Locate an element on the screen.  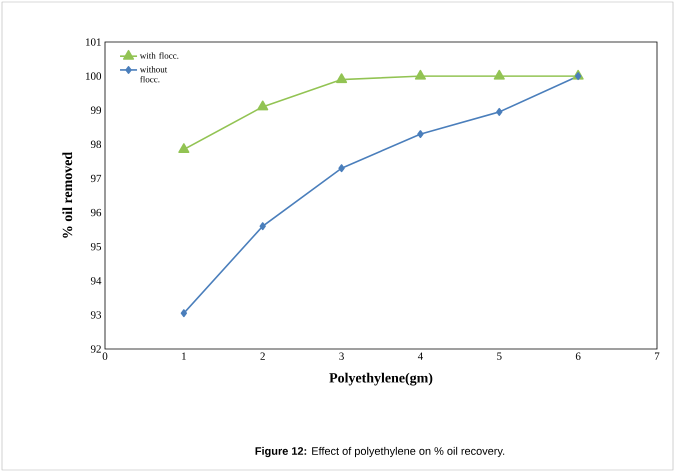
y-tick-label: 96 is located at coordinates (96, 212).